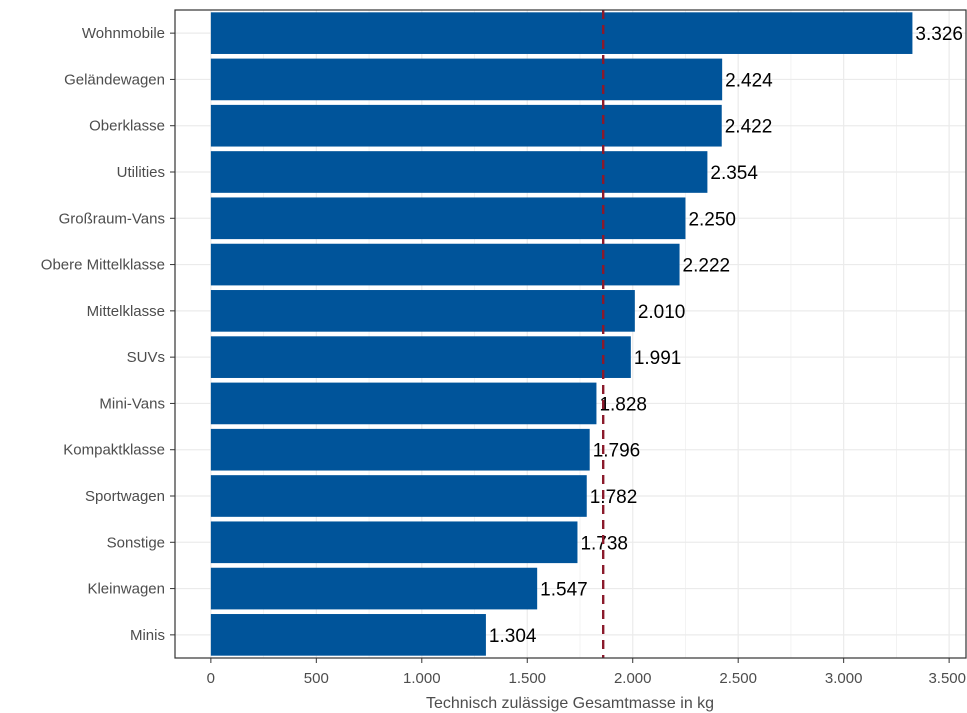 This screenshot has width=967, height=713. Describe the element at coordinates (939, 34) in the screenshot. I see `value-label: 3.326` at that location.